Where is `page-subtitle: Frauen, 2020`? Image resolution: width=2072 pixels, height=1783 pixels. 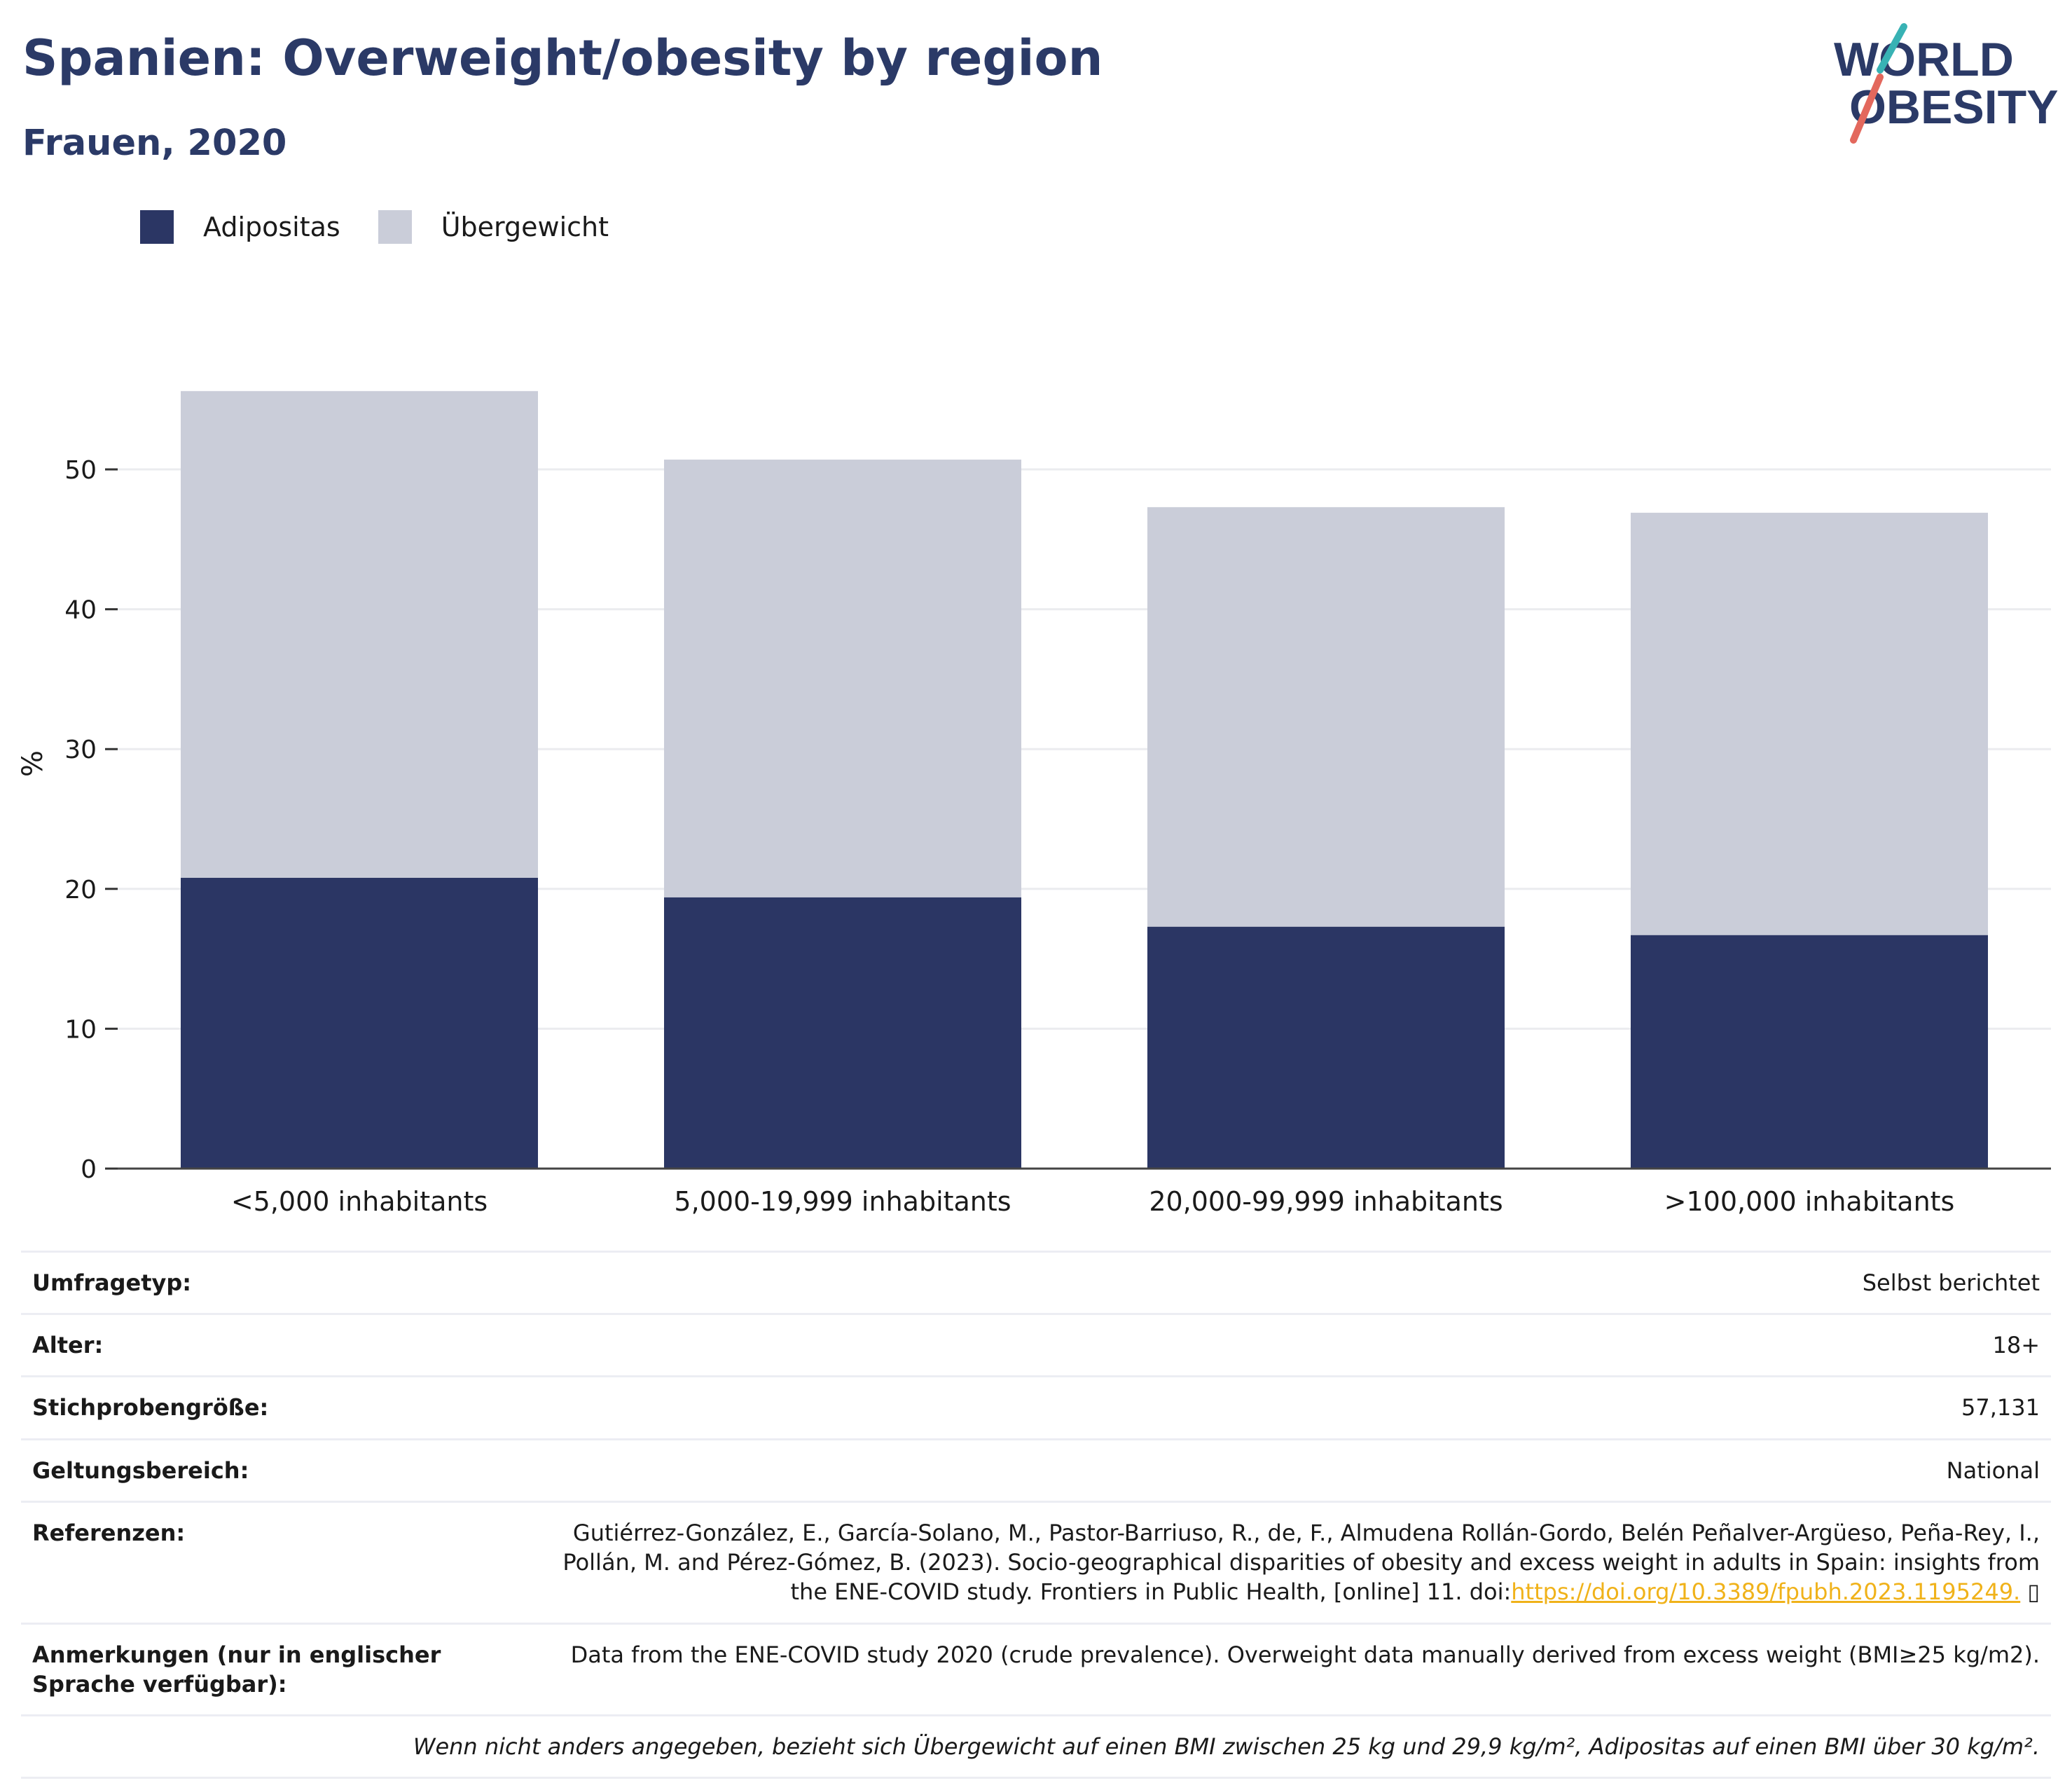 page-subtitle: Frauen, 2020 is located at coordinates (155, 143).